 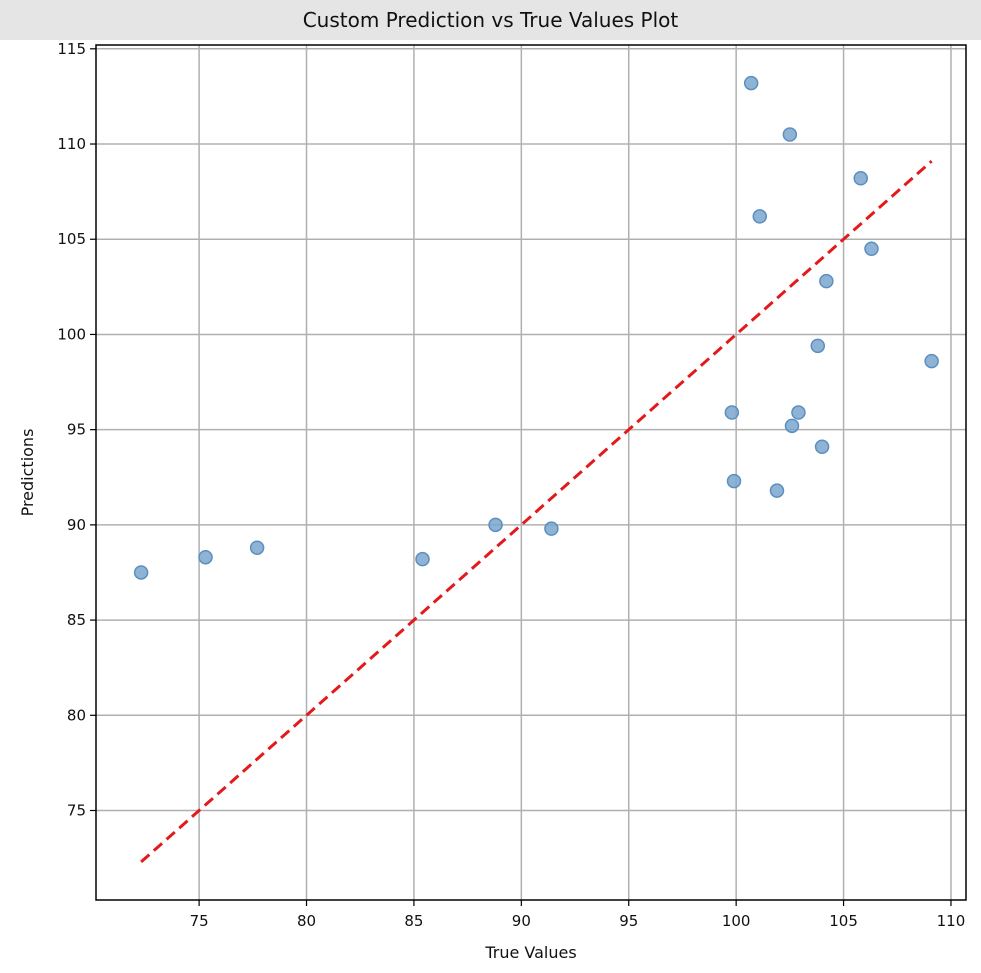 I want to click on y-tick-label: 95, so click(x=76, y=430).